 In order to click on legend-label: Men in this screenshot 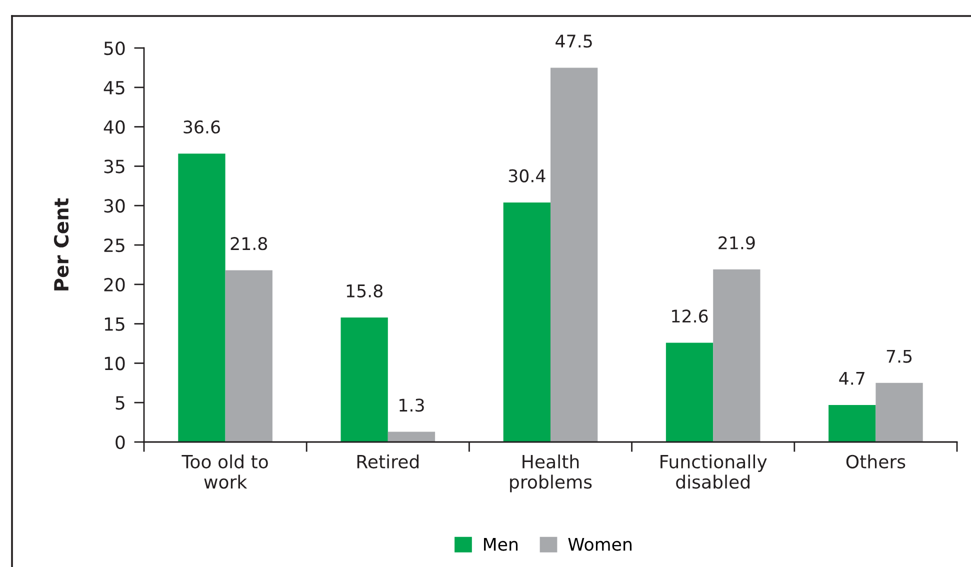, I will do `click(501, 544)`.